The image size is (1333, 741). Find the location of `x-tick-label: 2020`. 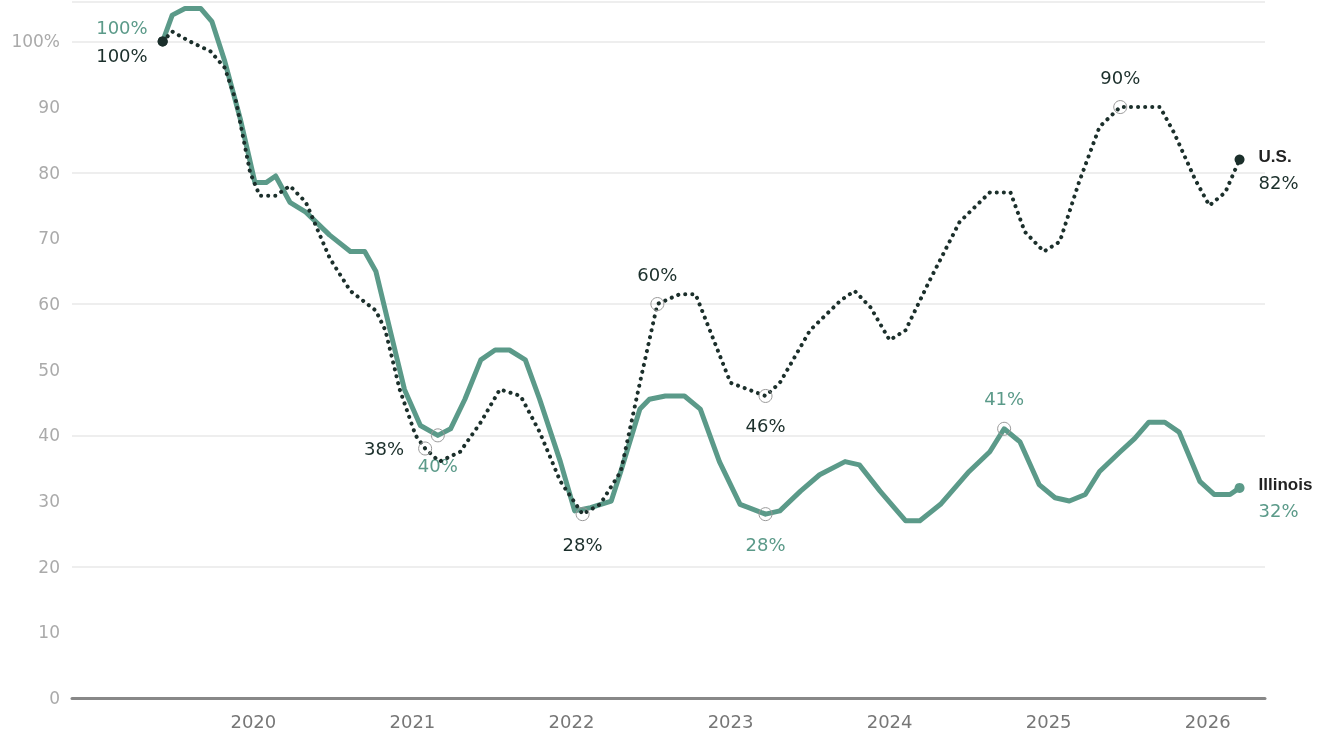

x-tick-label: 2020 is located at coordinates (253, 721).